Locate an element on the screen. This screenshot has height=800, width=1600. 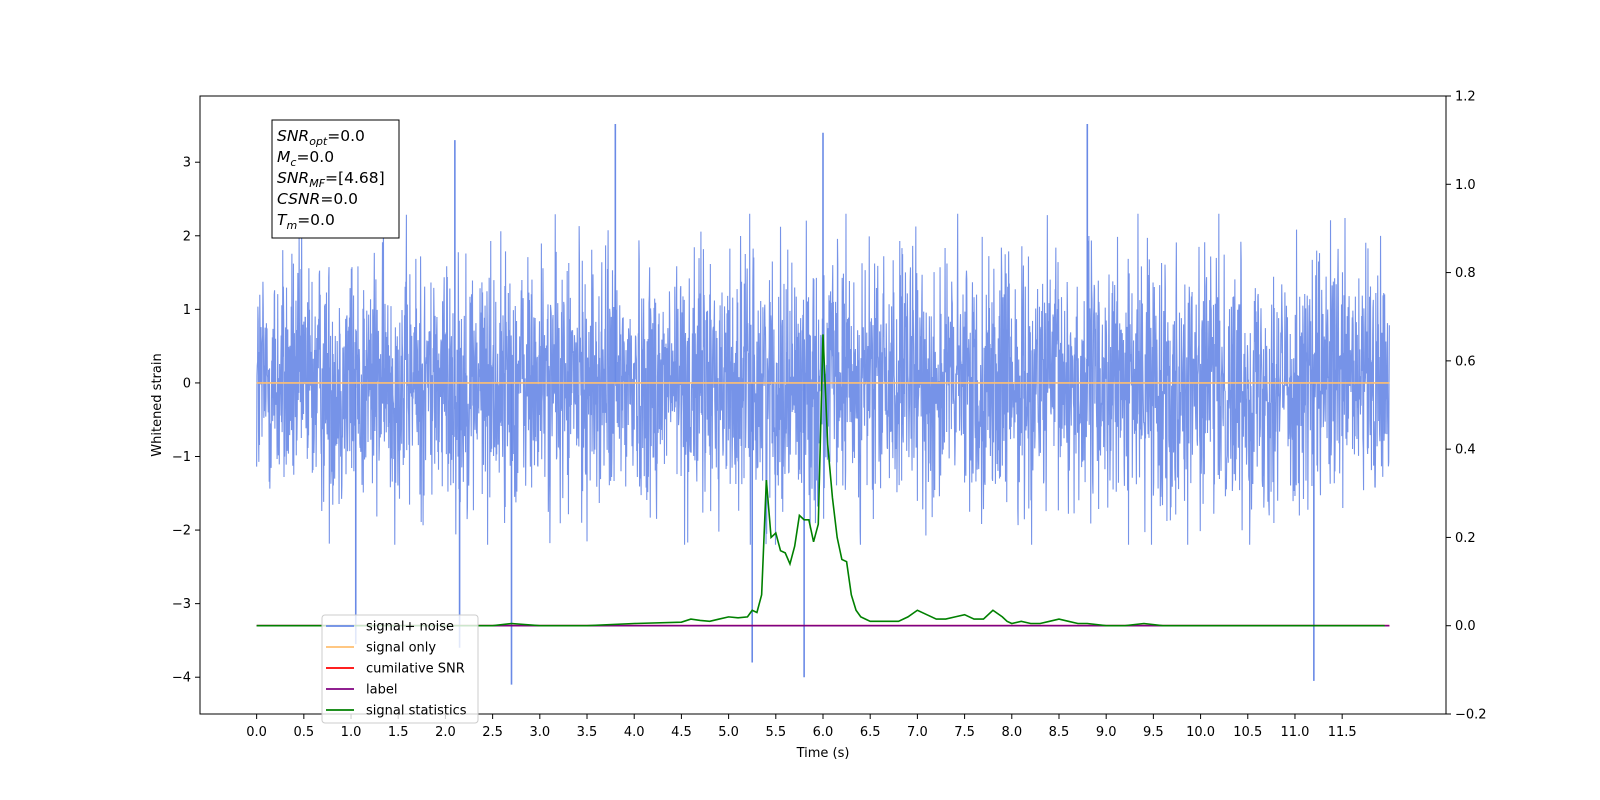
y-tick-label: −4 is located at coordinates (181, 678).